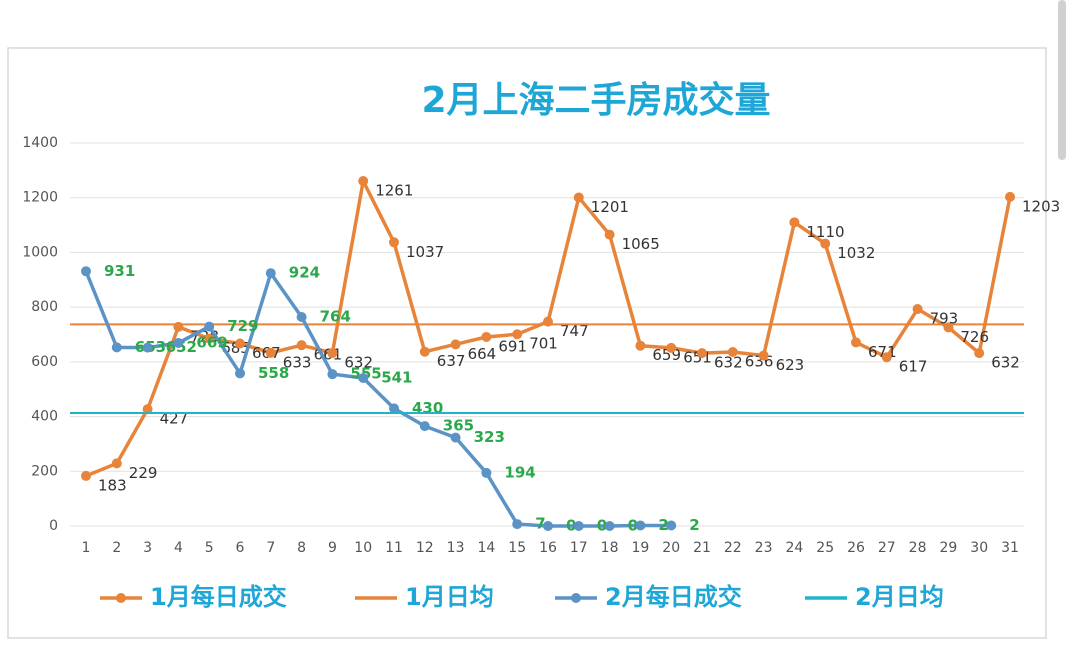 The width and height of the screenshot is (1080, 648). Describe the element at coordinates (948, 548) in the screenshot. I see `x-tick-label: 29` at that location.